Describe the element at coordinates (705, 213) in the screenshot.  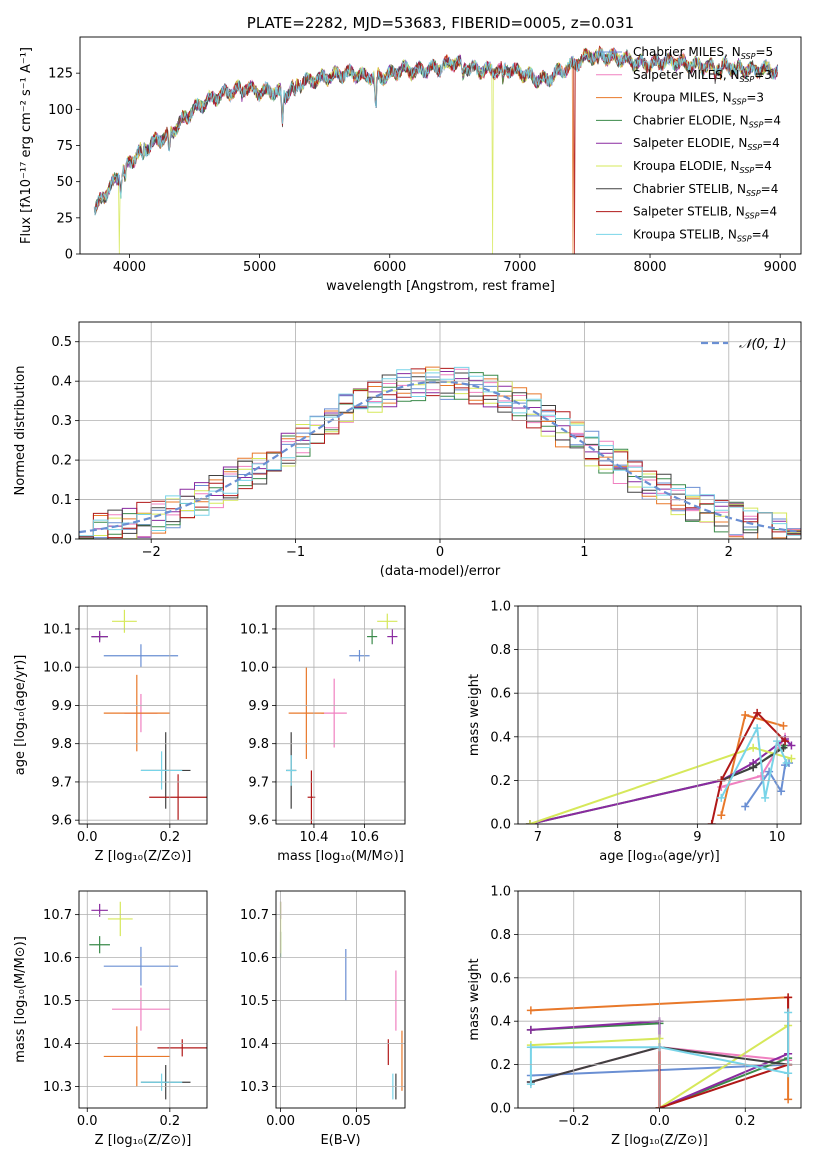
I see `legend-label: Salpeter STELIB, NSSP=4` at that location.